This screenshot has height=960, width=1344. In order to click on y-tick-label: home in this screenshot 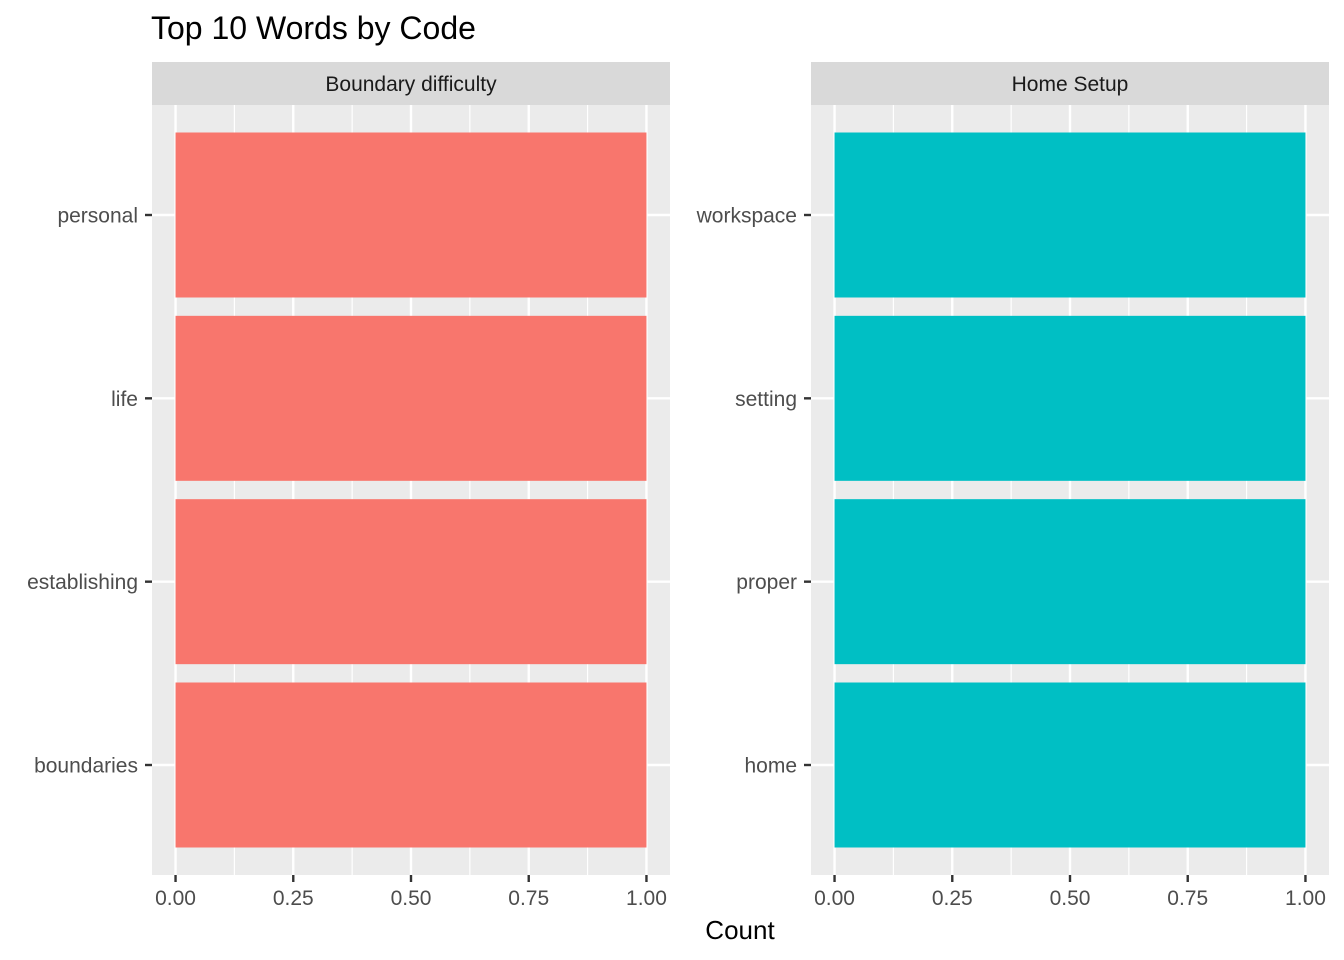, I will do `click(770, 766)`.